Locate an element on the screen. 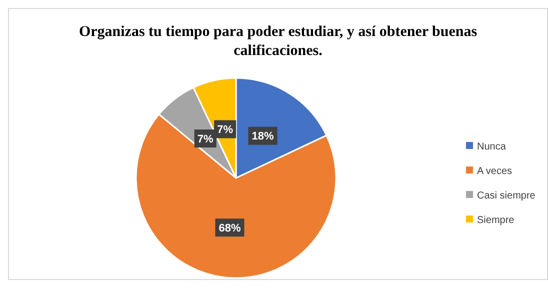 The image size is (548, 288). legend-label: Casi siempre is located at coordinates (506, 196).